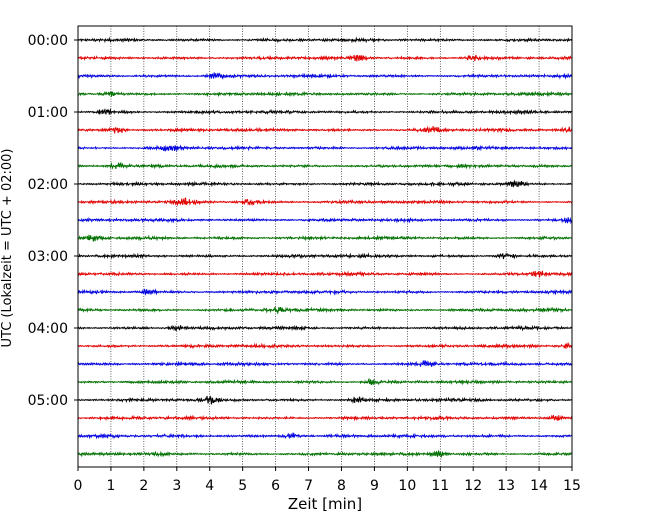 The width and height of the screenshot is (650, 520). I want to click on y-tick-label: 00:00, so click(48, 41).